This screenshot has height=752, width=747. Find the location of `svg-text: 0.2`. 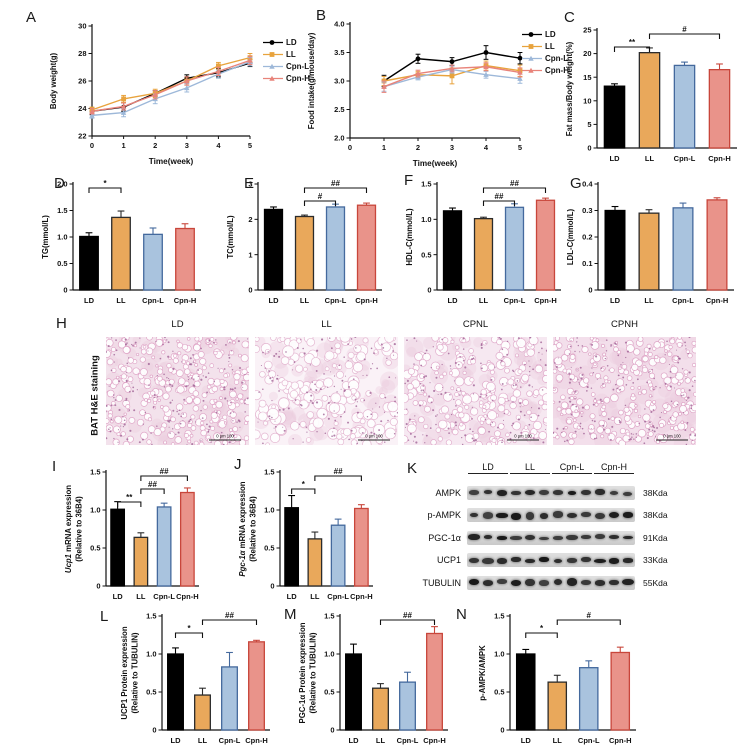

svg-text: 0.2 is located at coordinates (587, 237).